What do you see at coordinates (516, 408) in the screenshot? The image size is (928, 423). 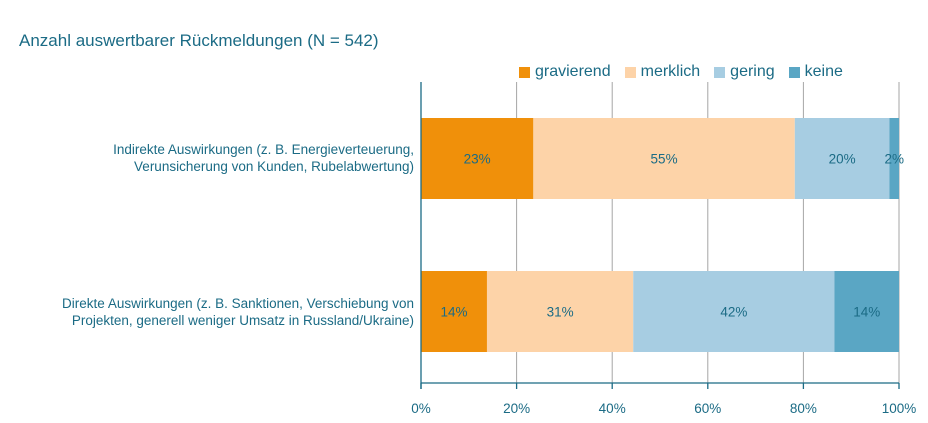 I see `x-tick-label: 20%` at bounding box center [516, 408].